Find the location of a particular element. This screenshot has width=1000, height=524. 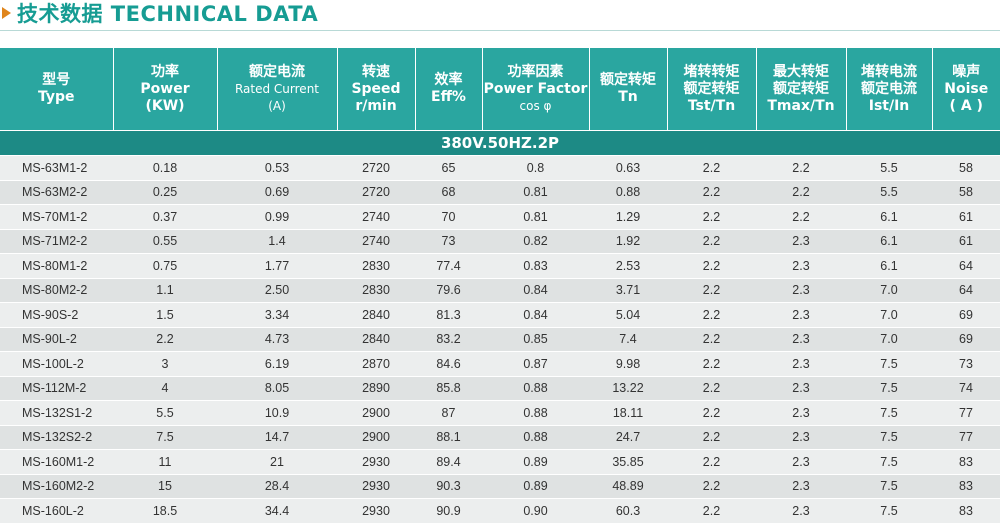

table-cell: 61 is located at coordinates (966, 217).